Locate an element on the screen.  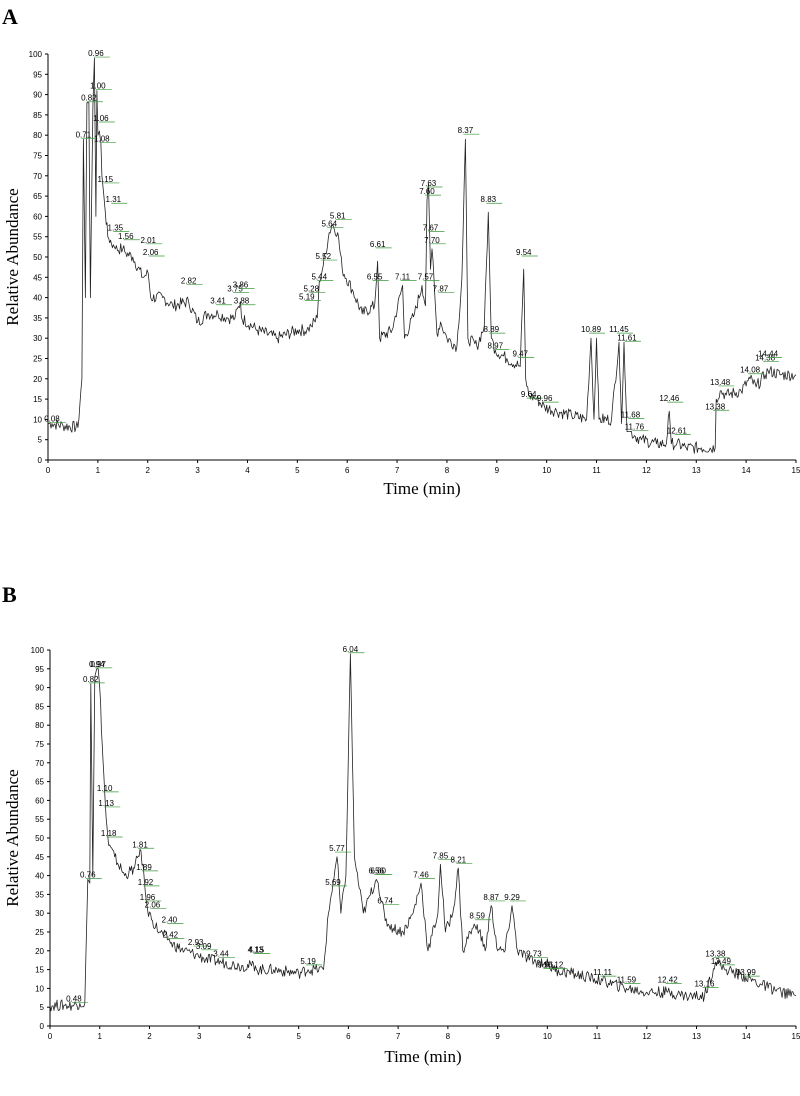
x-tick-label: 3 is located at coordinates (199, 1036).